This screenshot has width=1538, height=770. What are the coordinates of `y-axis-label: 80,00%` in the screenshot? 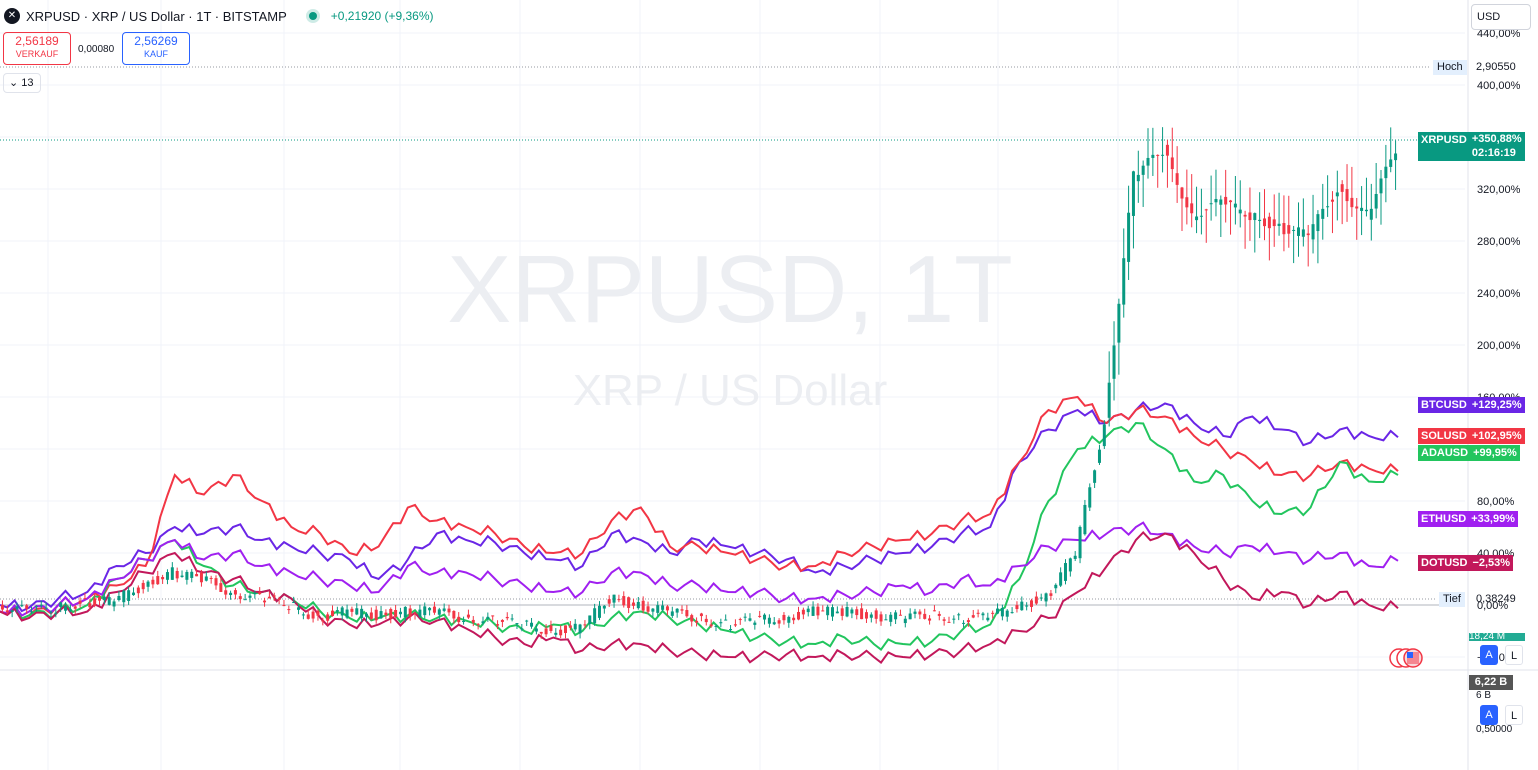 It's located at (1496, 502).